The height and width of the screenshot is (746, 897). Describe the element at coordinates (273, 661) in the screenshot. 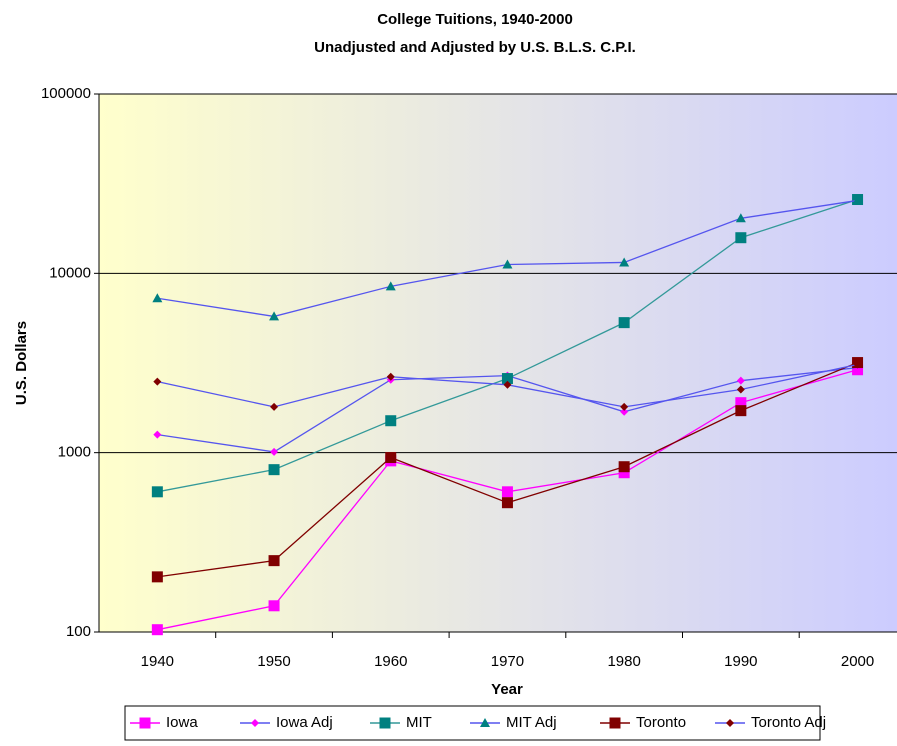

I see `x-tick-label: 1950` at that location.